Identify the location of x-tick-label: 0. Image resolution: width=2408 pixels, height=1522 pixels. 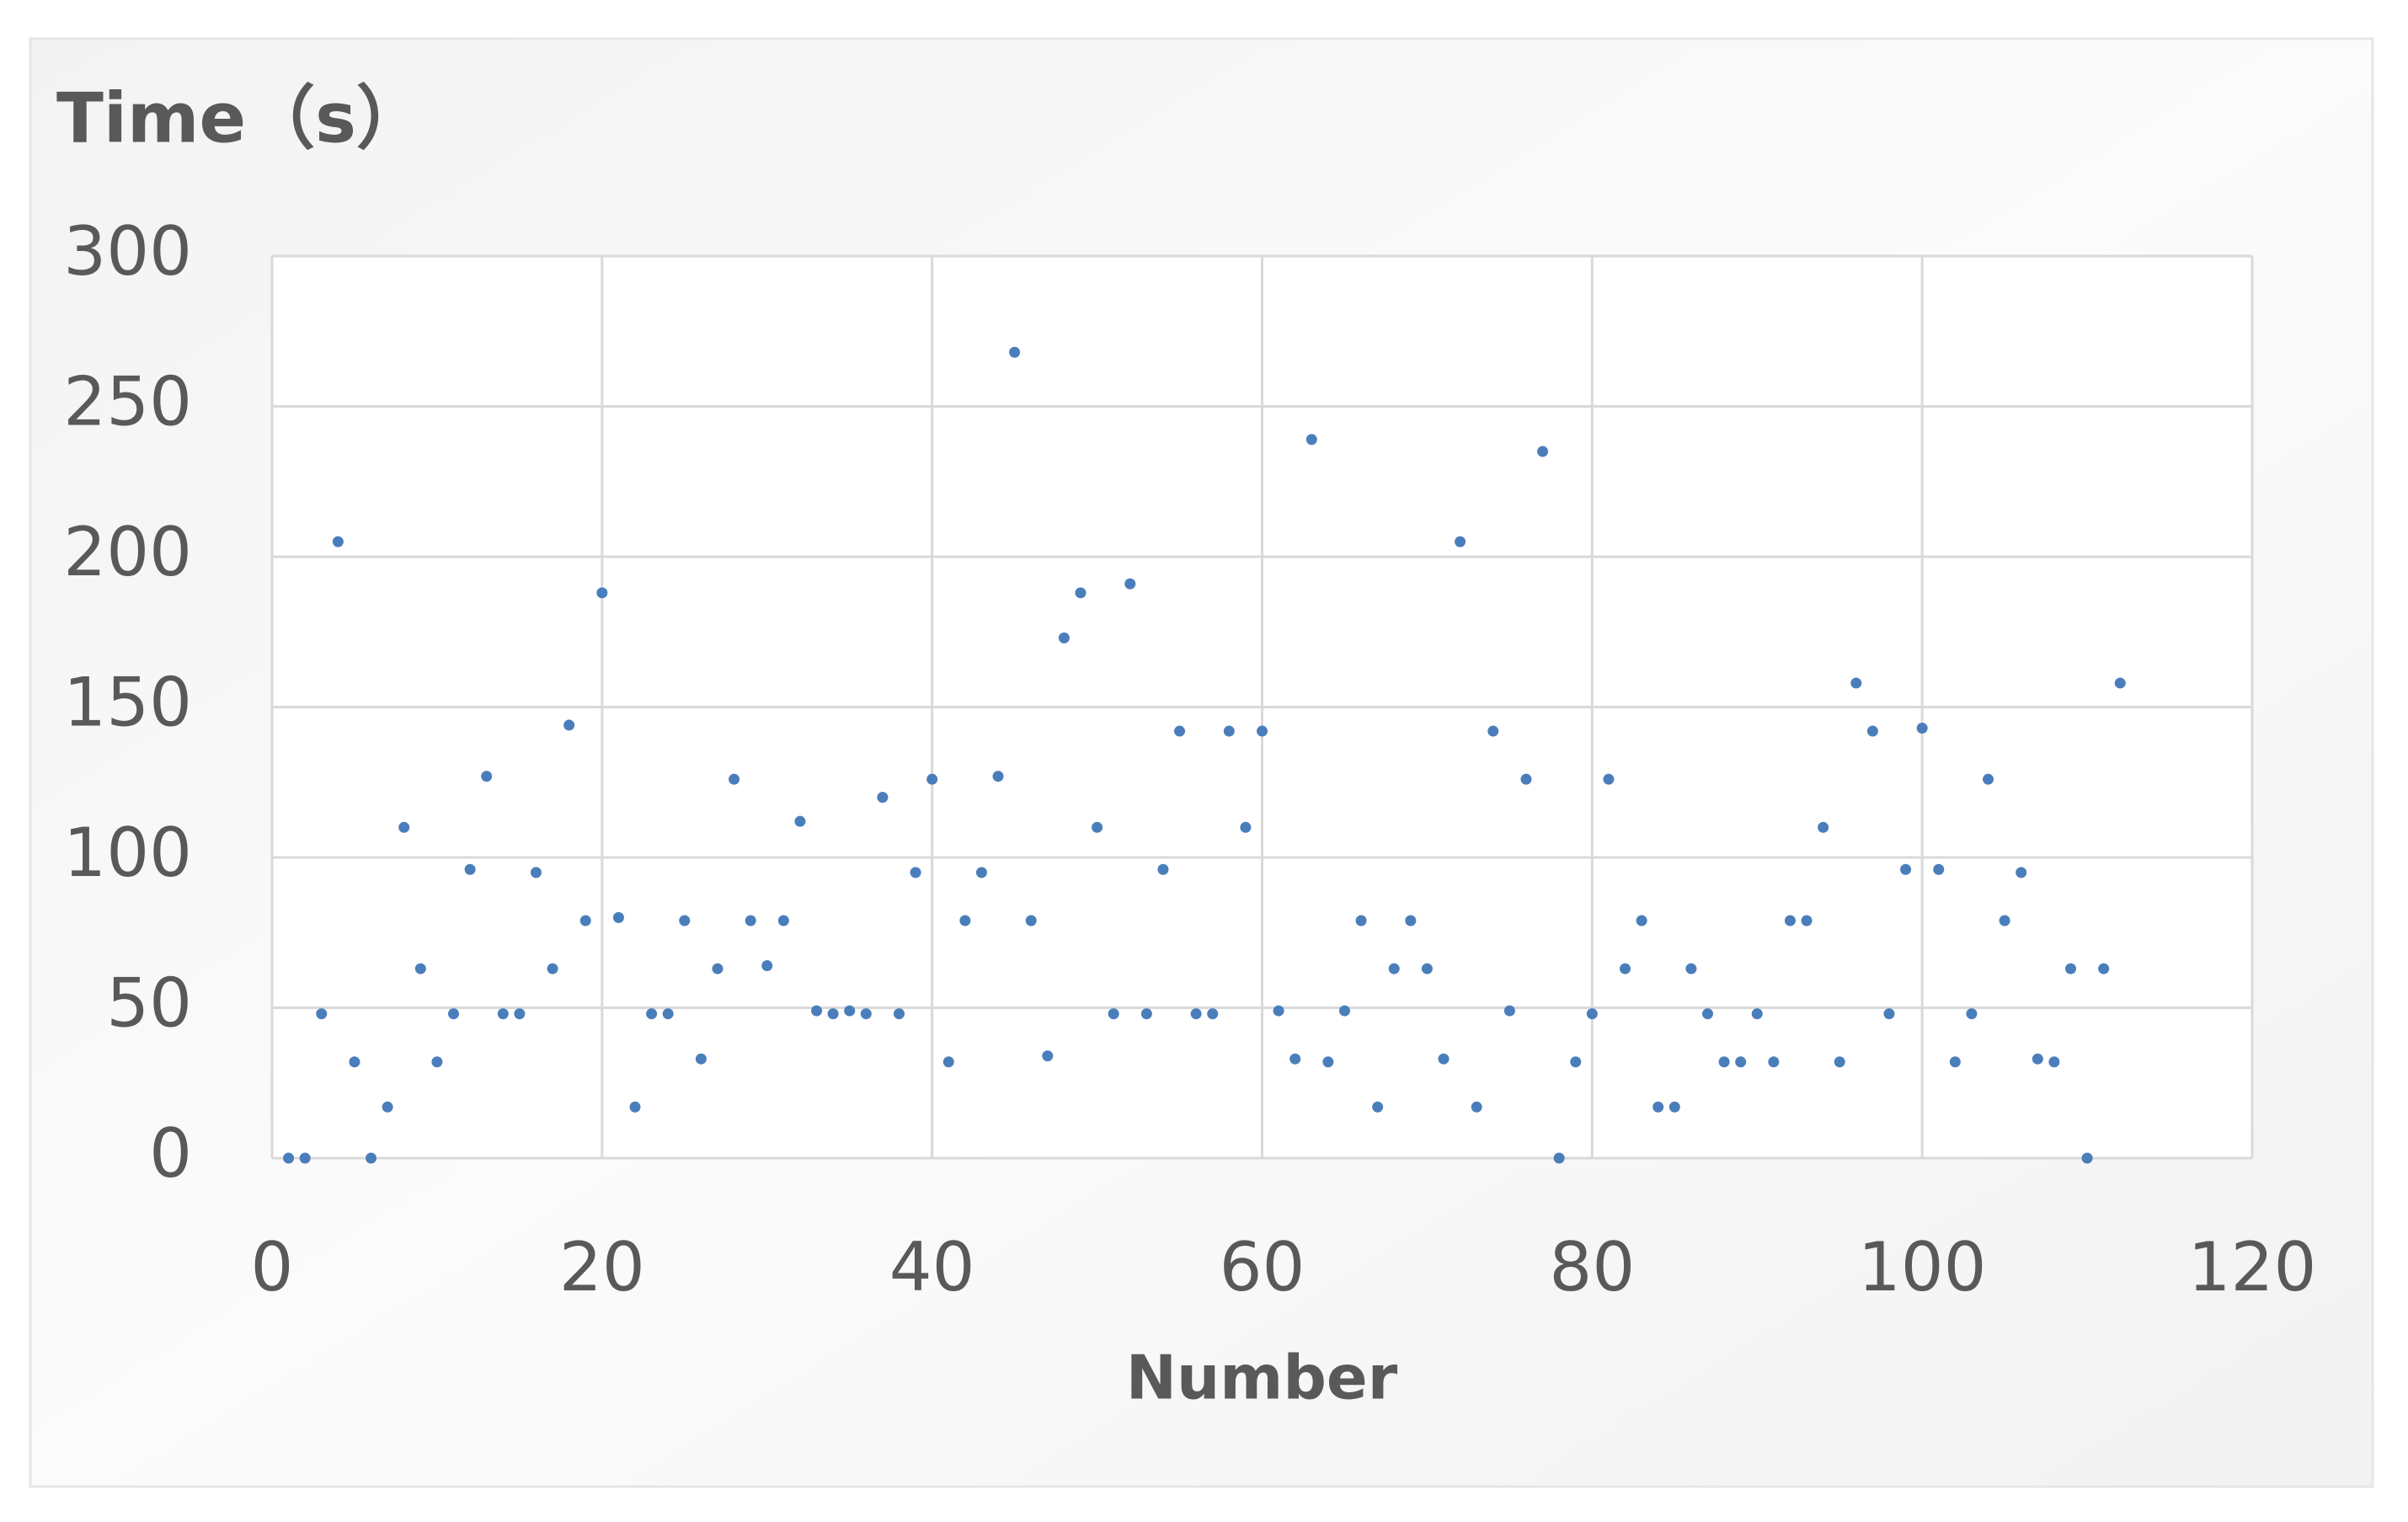
(272, 1267).